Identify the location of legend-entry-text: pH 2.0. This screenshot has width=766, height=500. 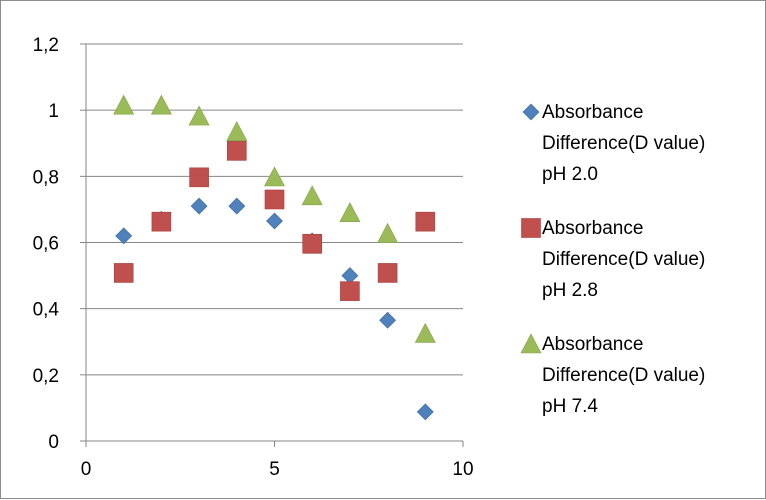
(570, 174).